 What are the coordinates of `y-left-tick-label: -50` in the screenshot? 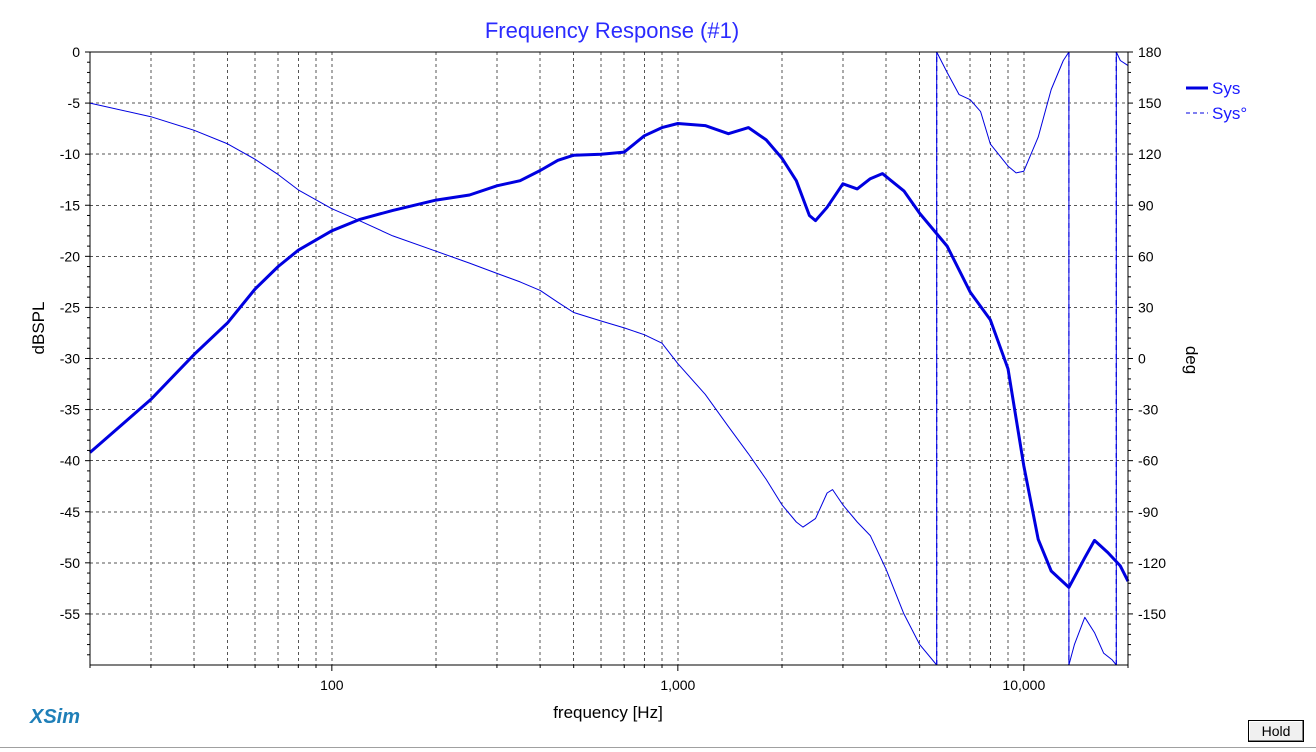 It's located at (70, 563).